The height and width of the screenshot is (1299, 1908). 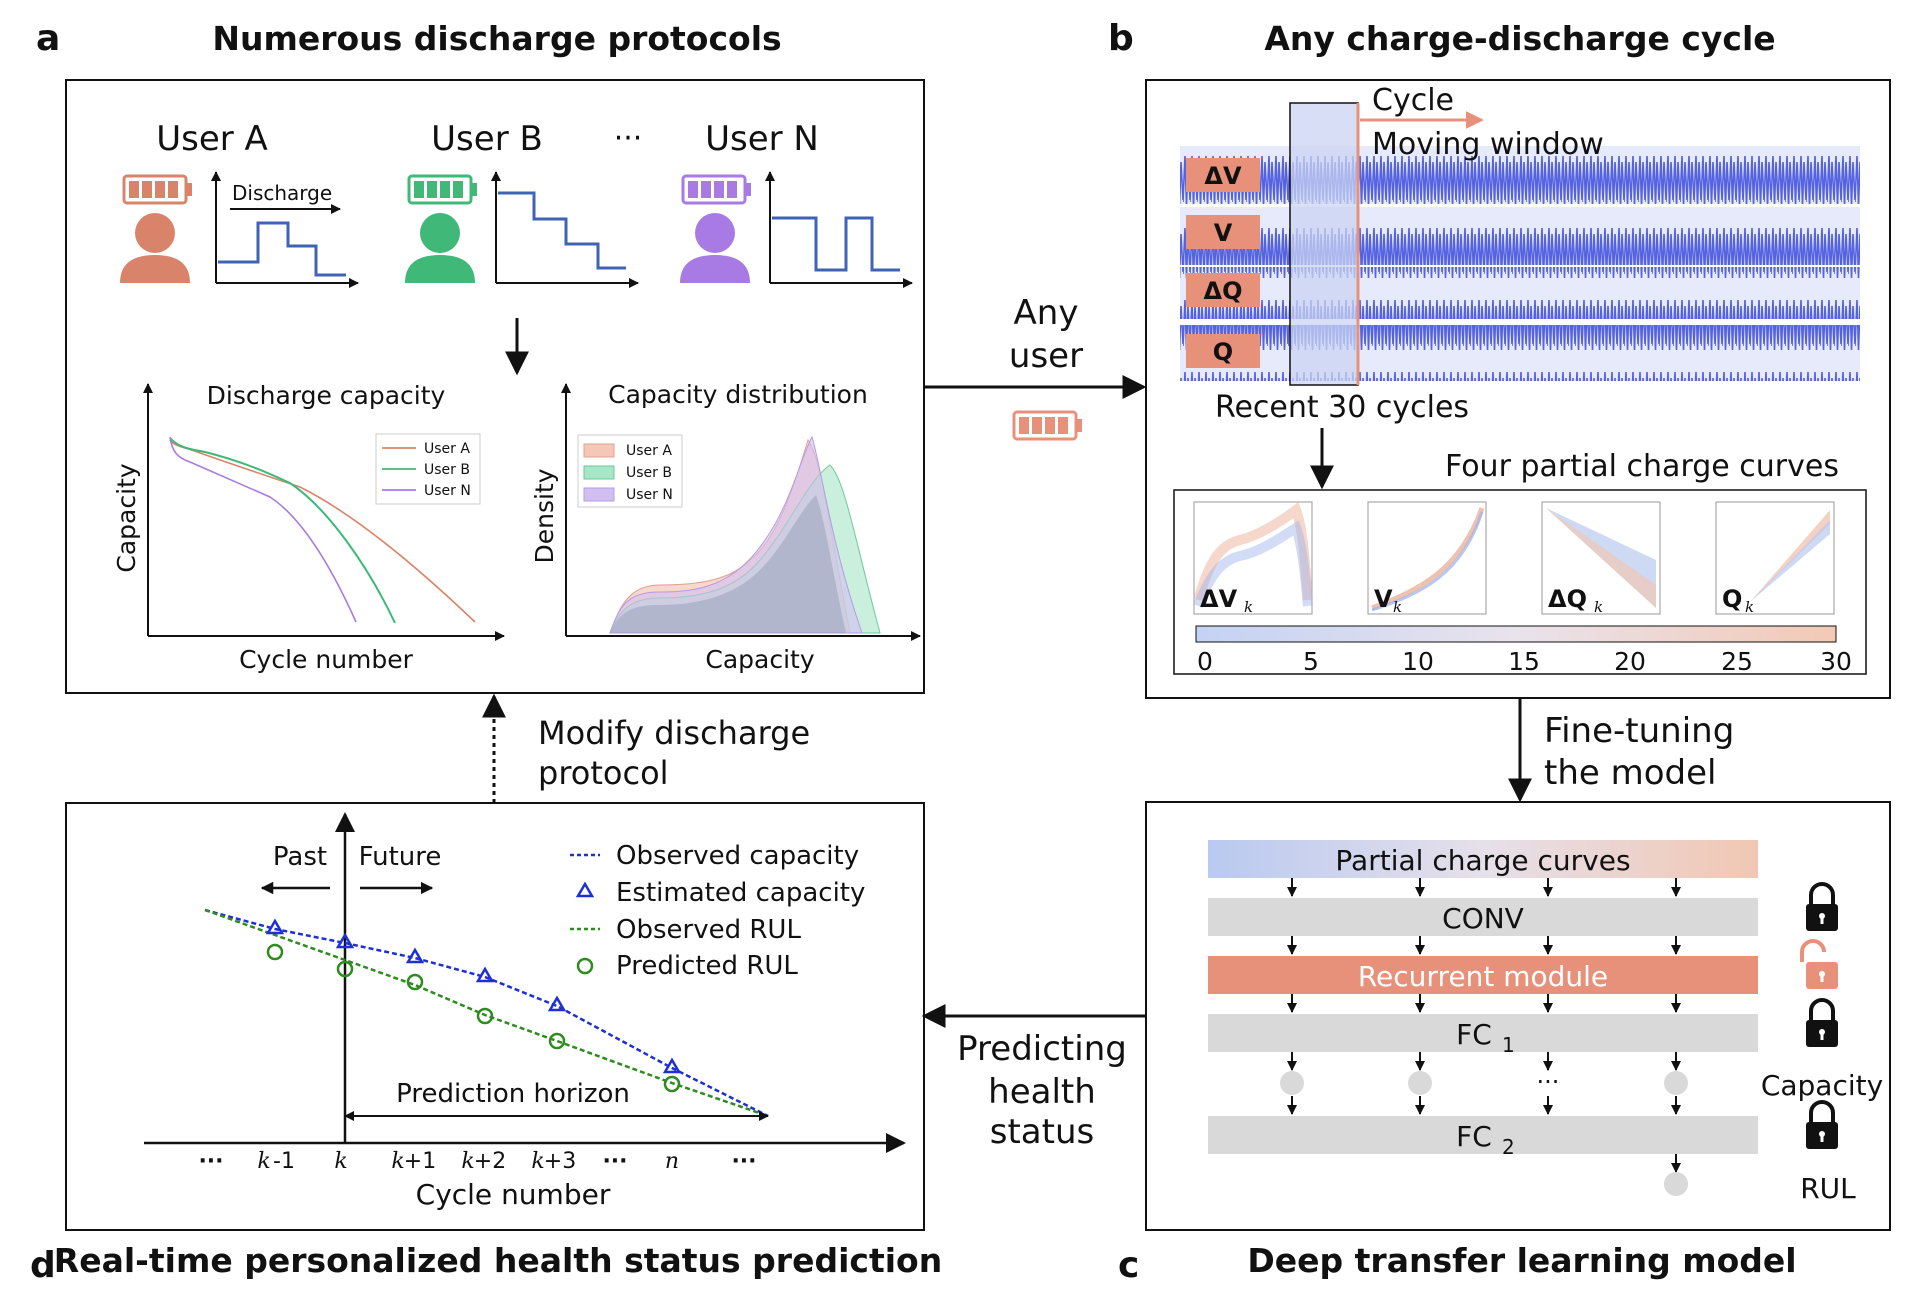 I want to click on fine-tuning-label-line1: Fine-tuning, so click(x=1639, y=731).